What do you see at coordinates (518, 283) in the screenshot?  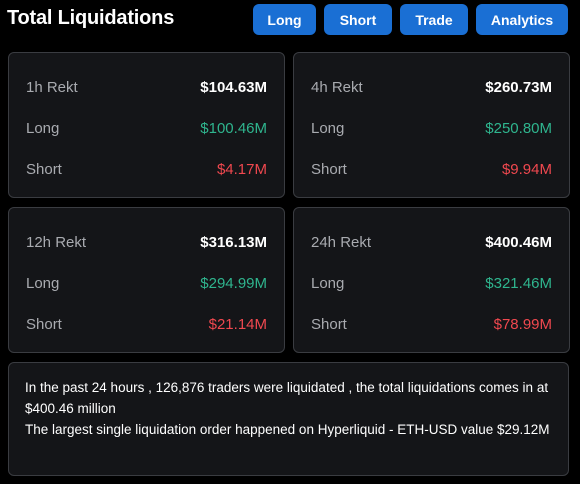 I see `long-value: $321.46M` at bounding box center [518, 283].